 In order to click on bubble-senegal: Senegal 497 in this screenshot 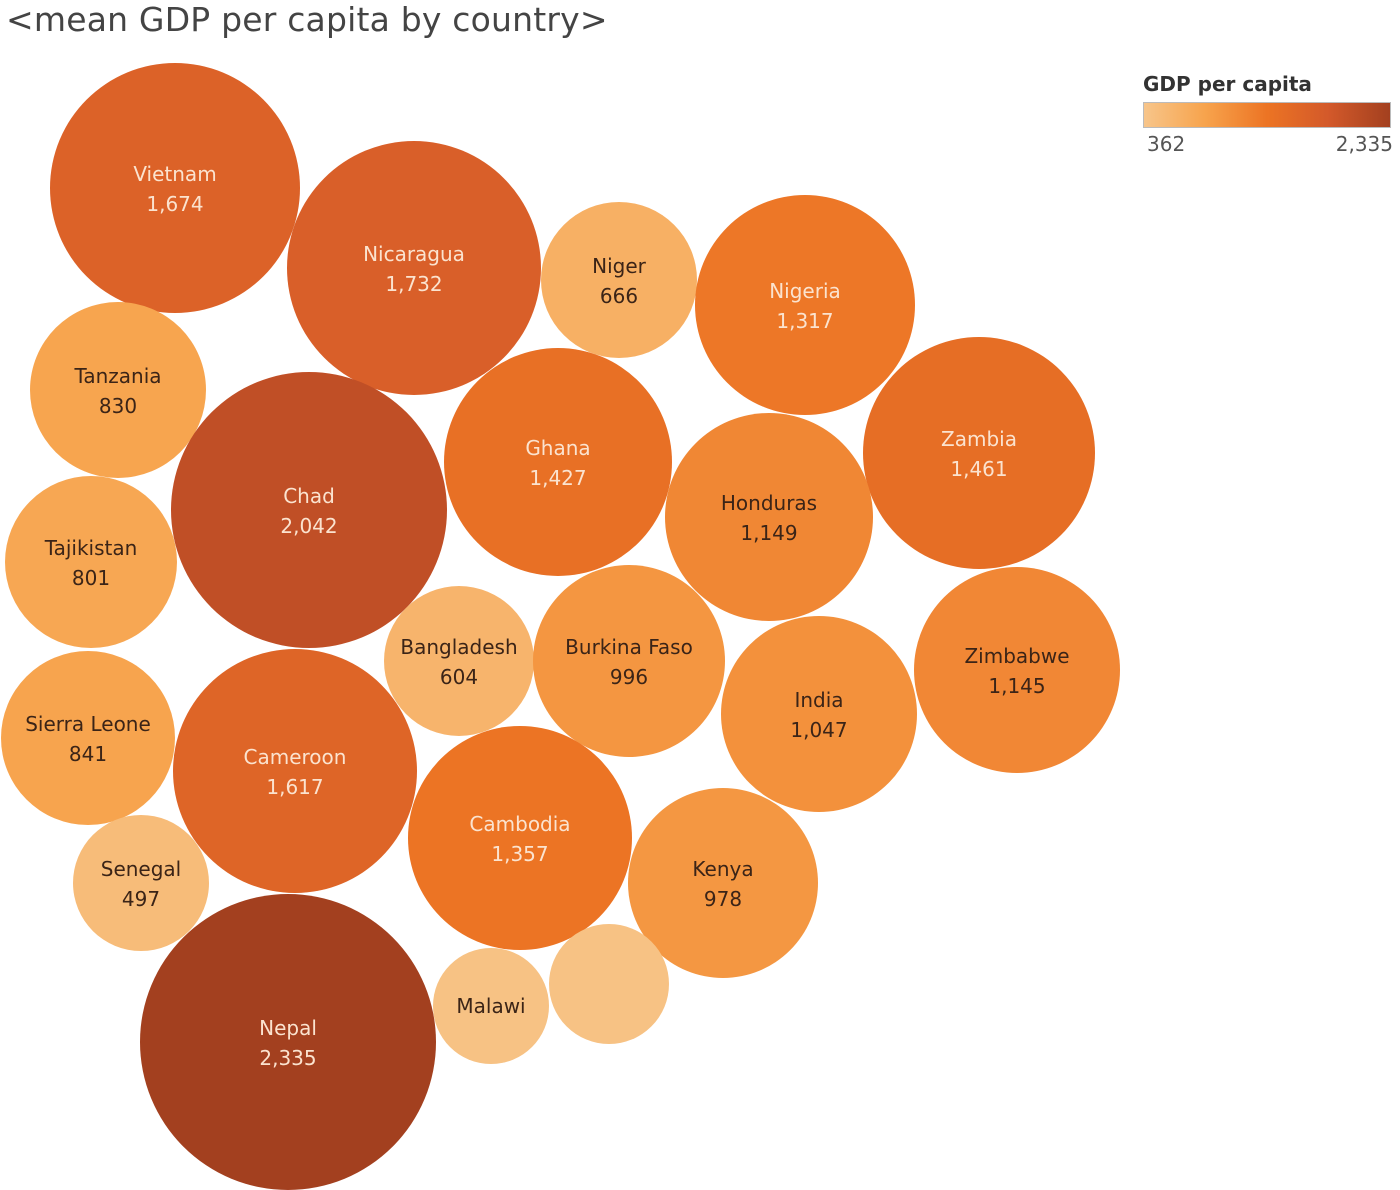, I will do `click(141, 883)`.